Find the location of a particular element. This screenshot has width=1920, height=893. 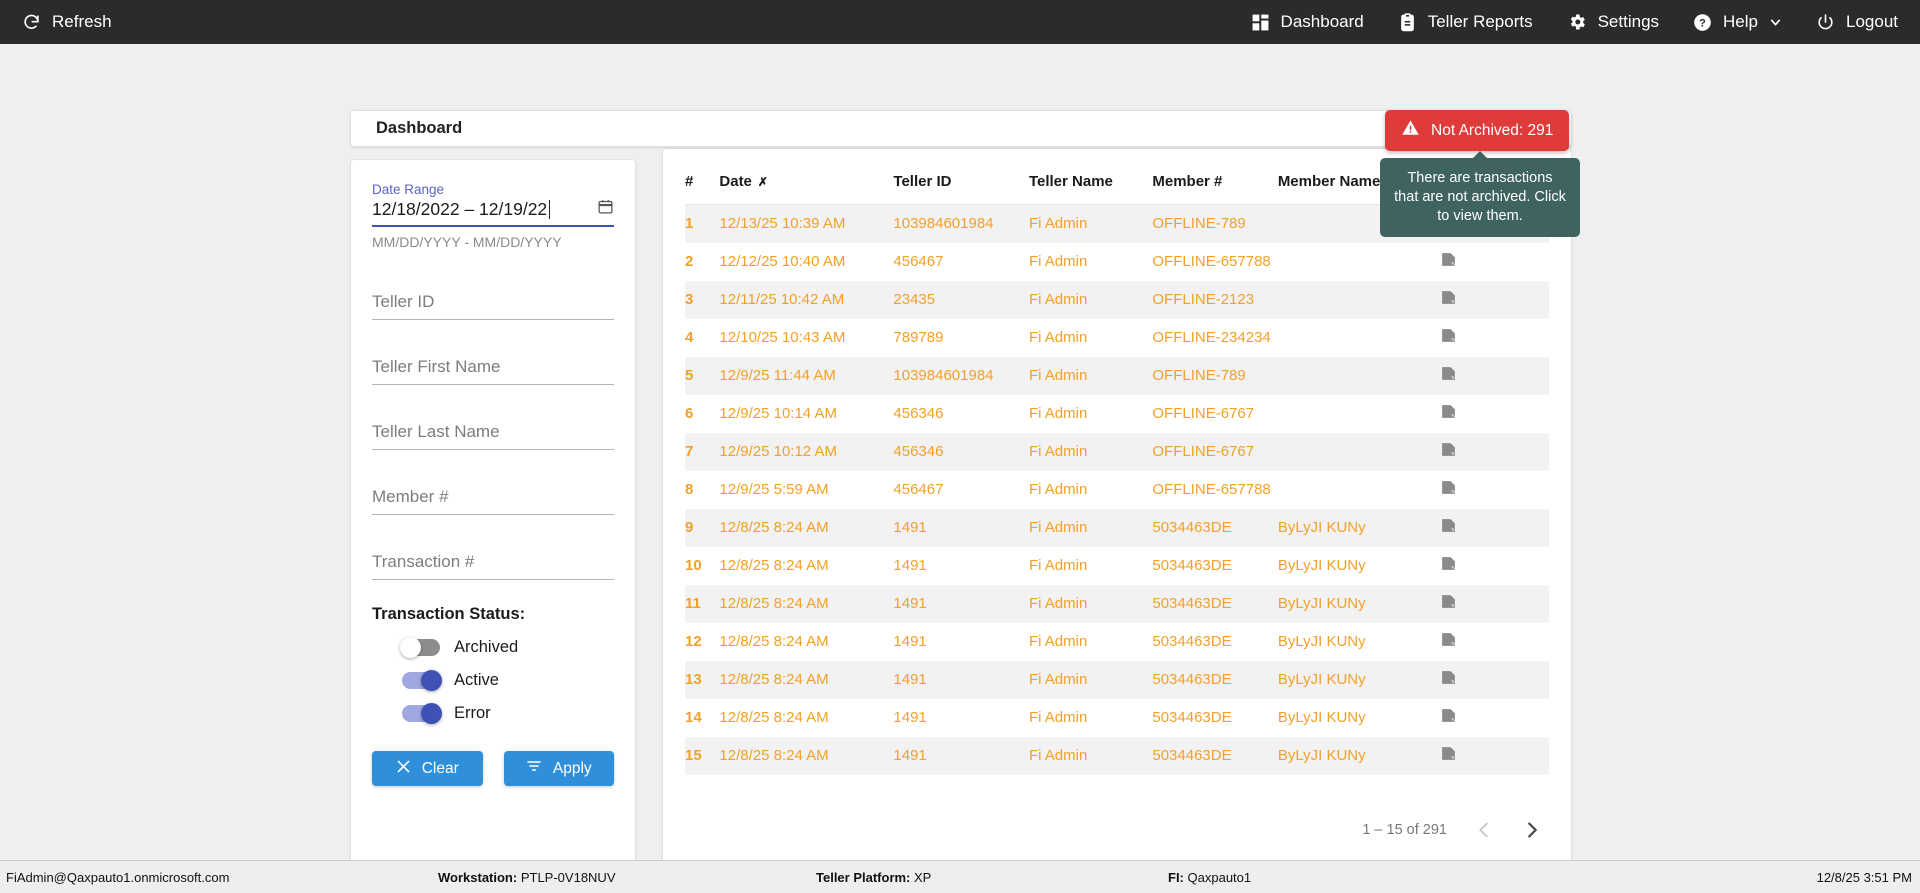

transaction-number-underline is located at coordinates (493, 579).